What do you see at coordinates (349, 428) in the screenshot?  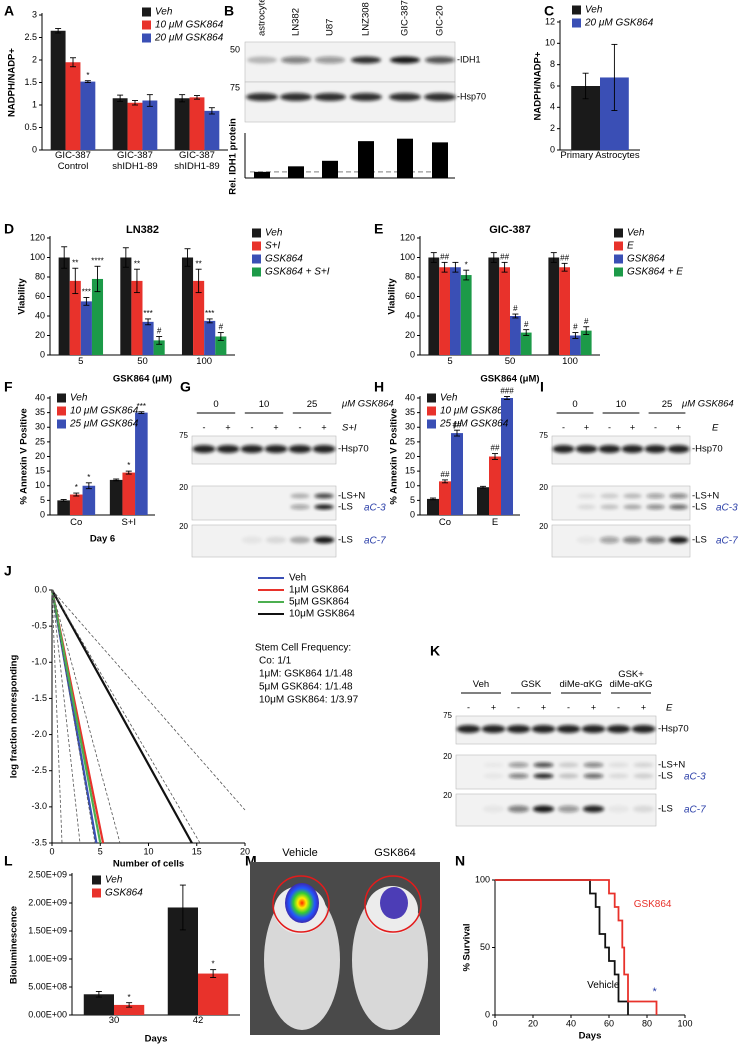 I see `treatment-label: S+I` at bounding box center [349, 428].